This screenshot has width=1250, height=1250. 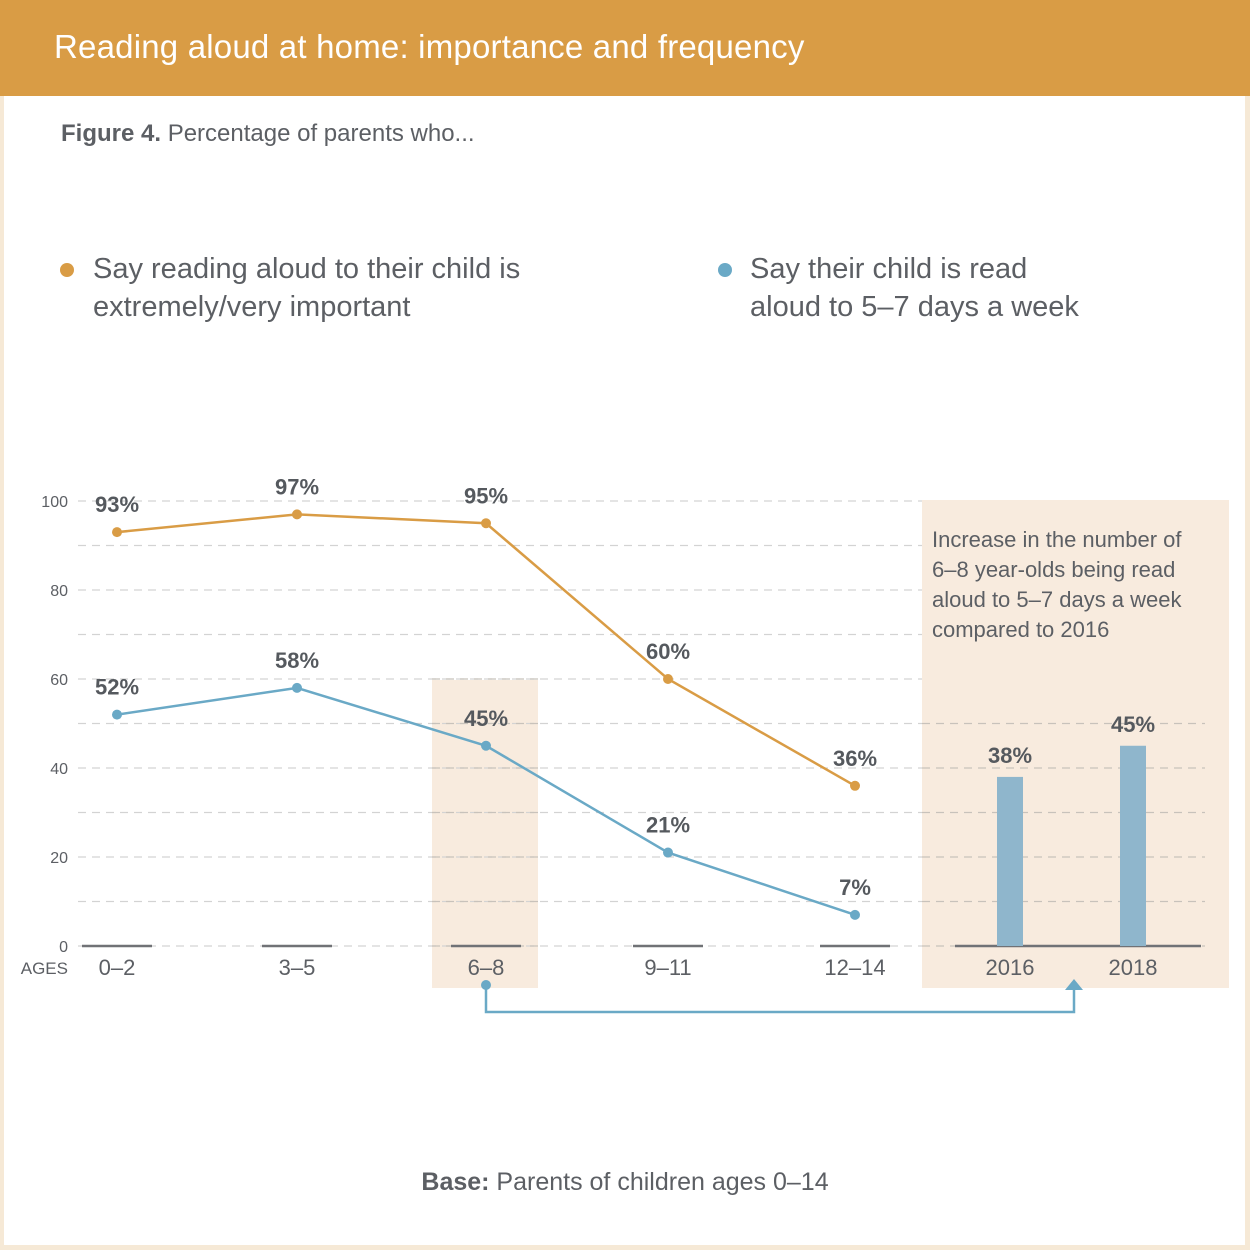 What do you see at coordinates (1074, 984) in the screenshot?
I see `arrow-up-icon` at bounding box center [1074, 984].